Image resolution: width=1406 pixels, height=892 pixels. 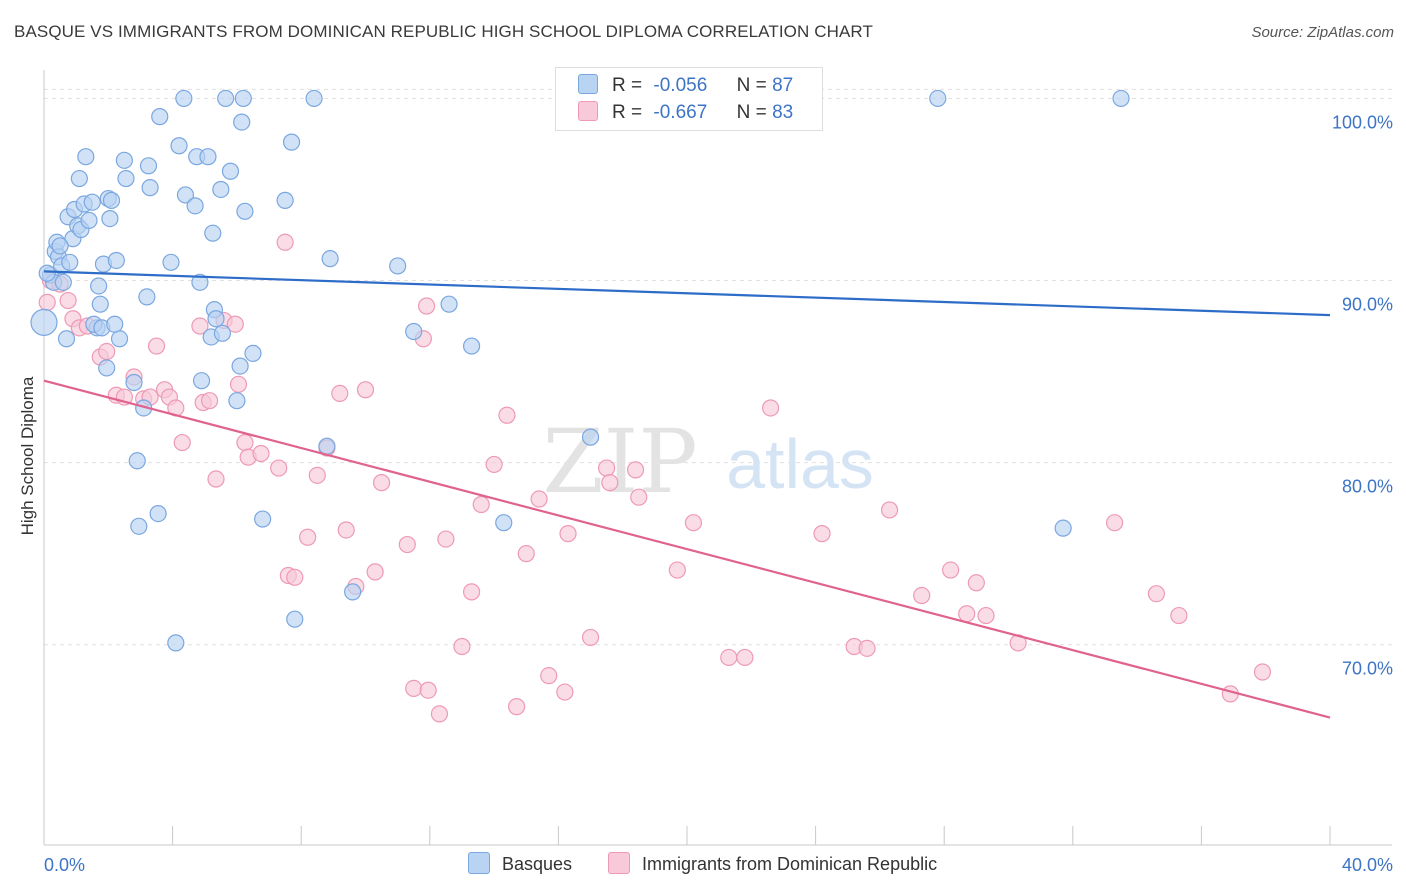 What do you see at coordinates (537, 864) in the screenshot?
I see `bottom-legend-label: Basques` at bounding box center [537, 864].